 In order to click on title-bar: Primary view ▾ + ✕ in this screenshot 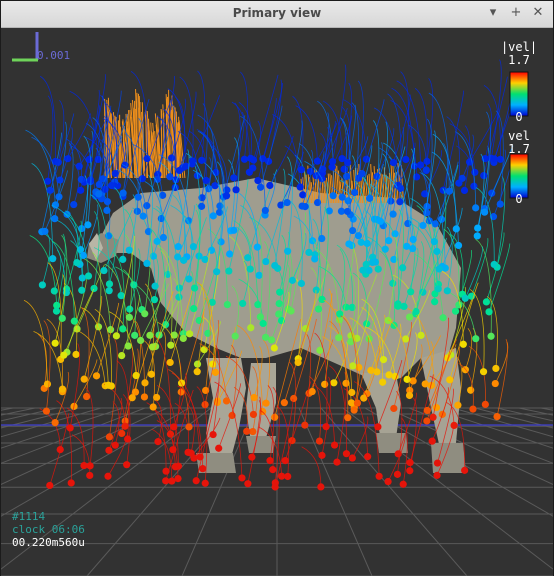, I will do `click(277, 14)`.